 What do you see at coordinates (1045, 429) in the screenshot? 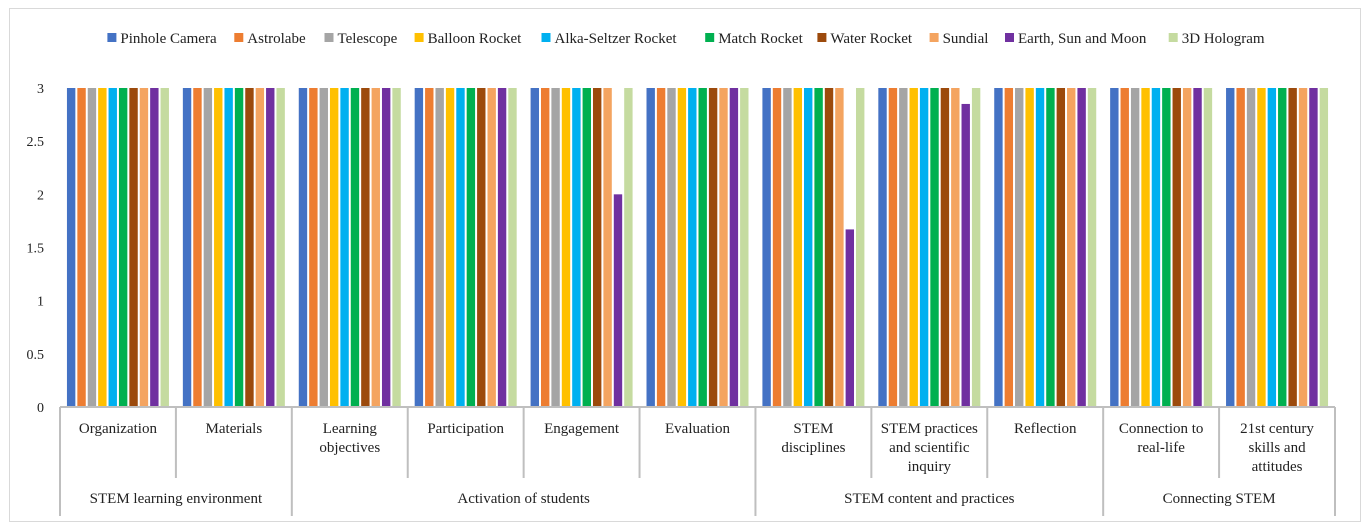
I see `x-tick-label: Reflection` at bounding box center [1045, 429].